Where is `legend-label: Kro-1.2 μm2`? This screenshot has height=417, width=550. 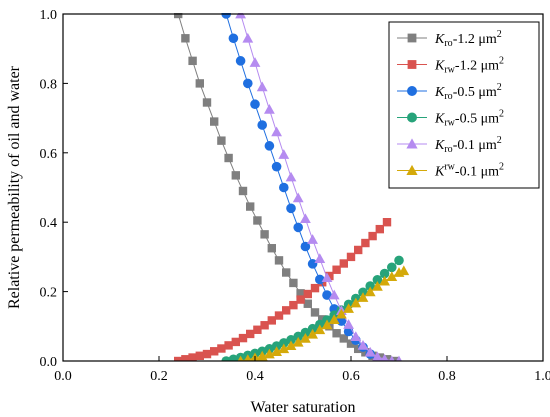
legend-label: Kro-1.2 μm2 is located at coordinates (468, 39).